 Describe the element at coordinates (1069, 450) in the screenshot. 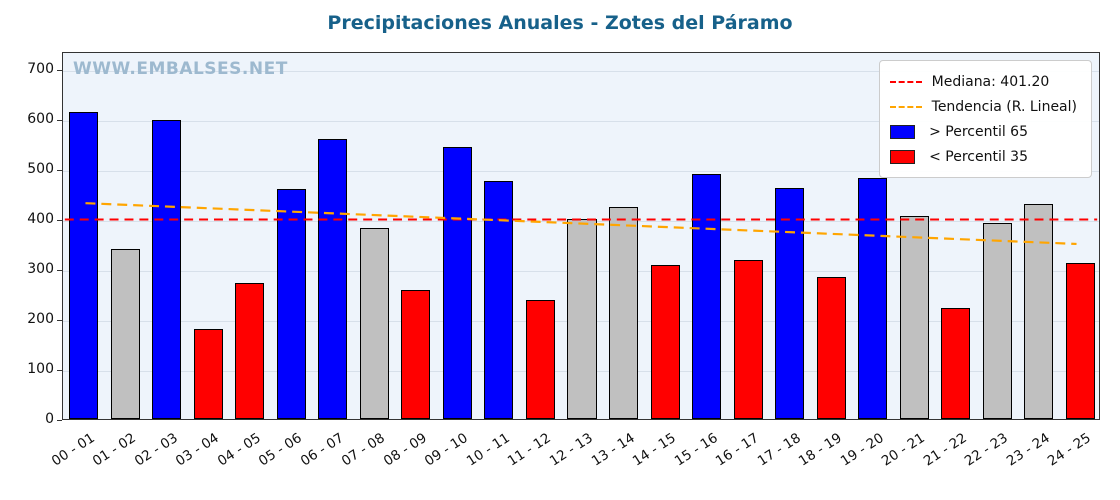

I see `x-tick-label: 24 - 25` at that location.